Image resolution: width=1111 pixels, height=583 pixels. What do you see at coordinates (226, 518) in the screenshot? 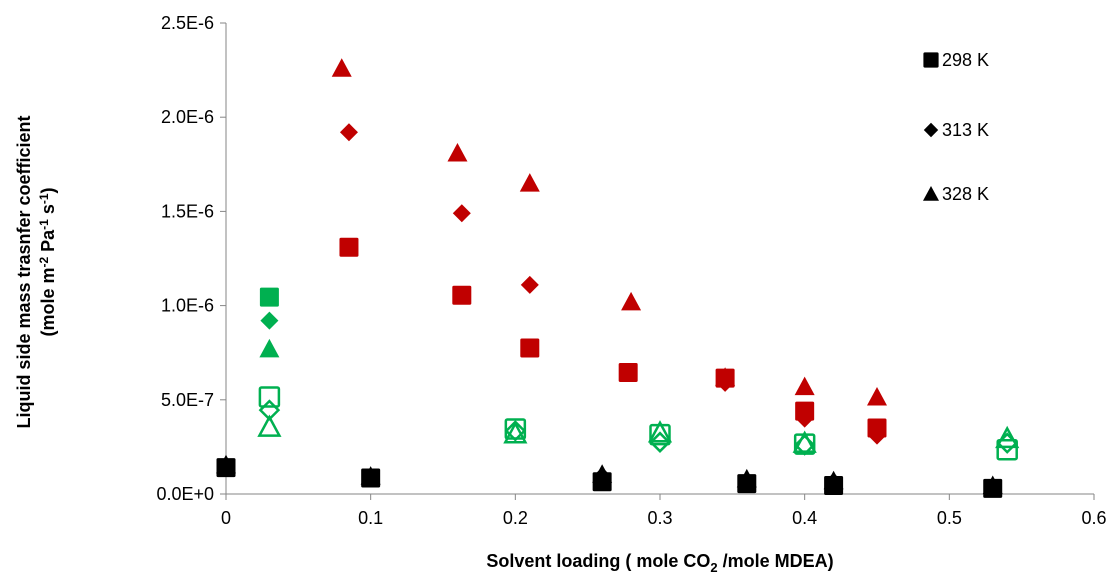
I see `x-tick-label: 0` at bounding box center [226, 518].